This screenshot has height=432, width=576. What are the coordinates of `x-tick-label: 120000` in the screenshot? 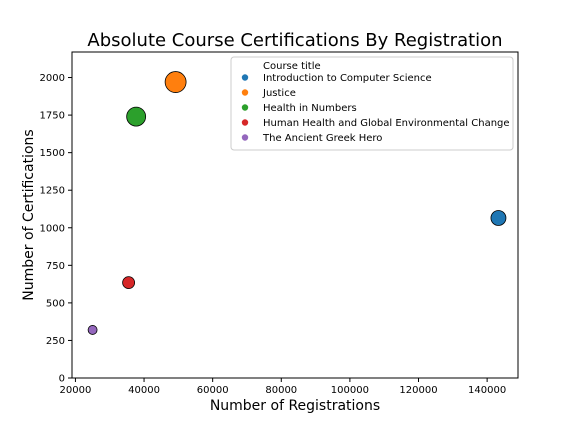 It's located at (418, 390).